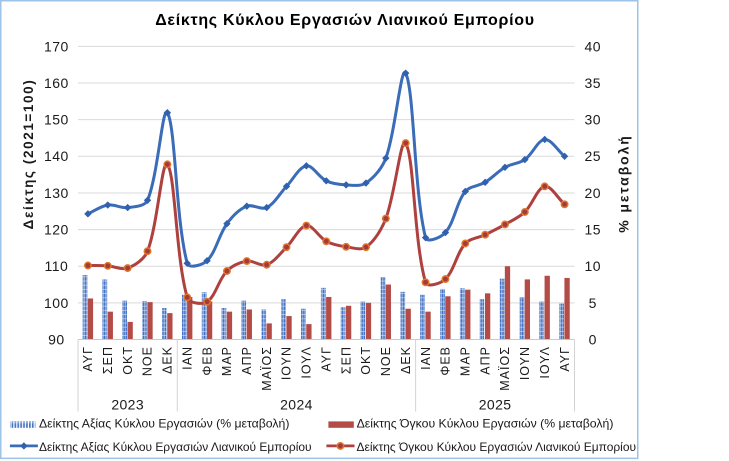  Describe the element at coordinates (56, 156) in the screenshot. I see `svg-text: 140` at that location.